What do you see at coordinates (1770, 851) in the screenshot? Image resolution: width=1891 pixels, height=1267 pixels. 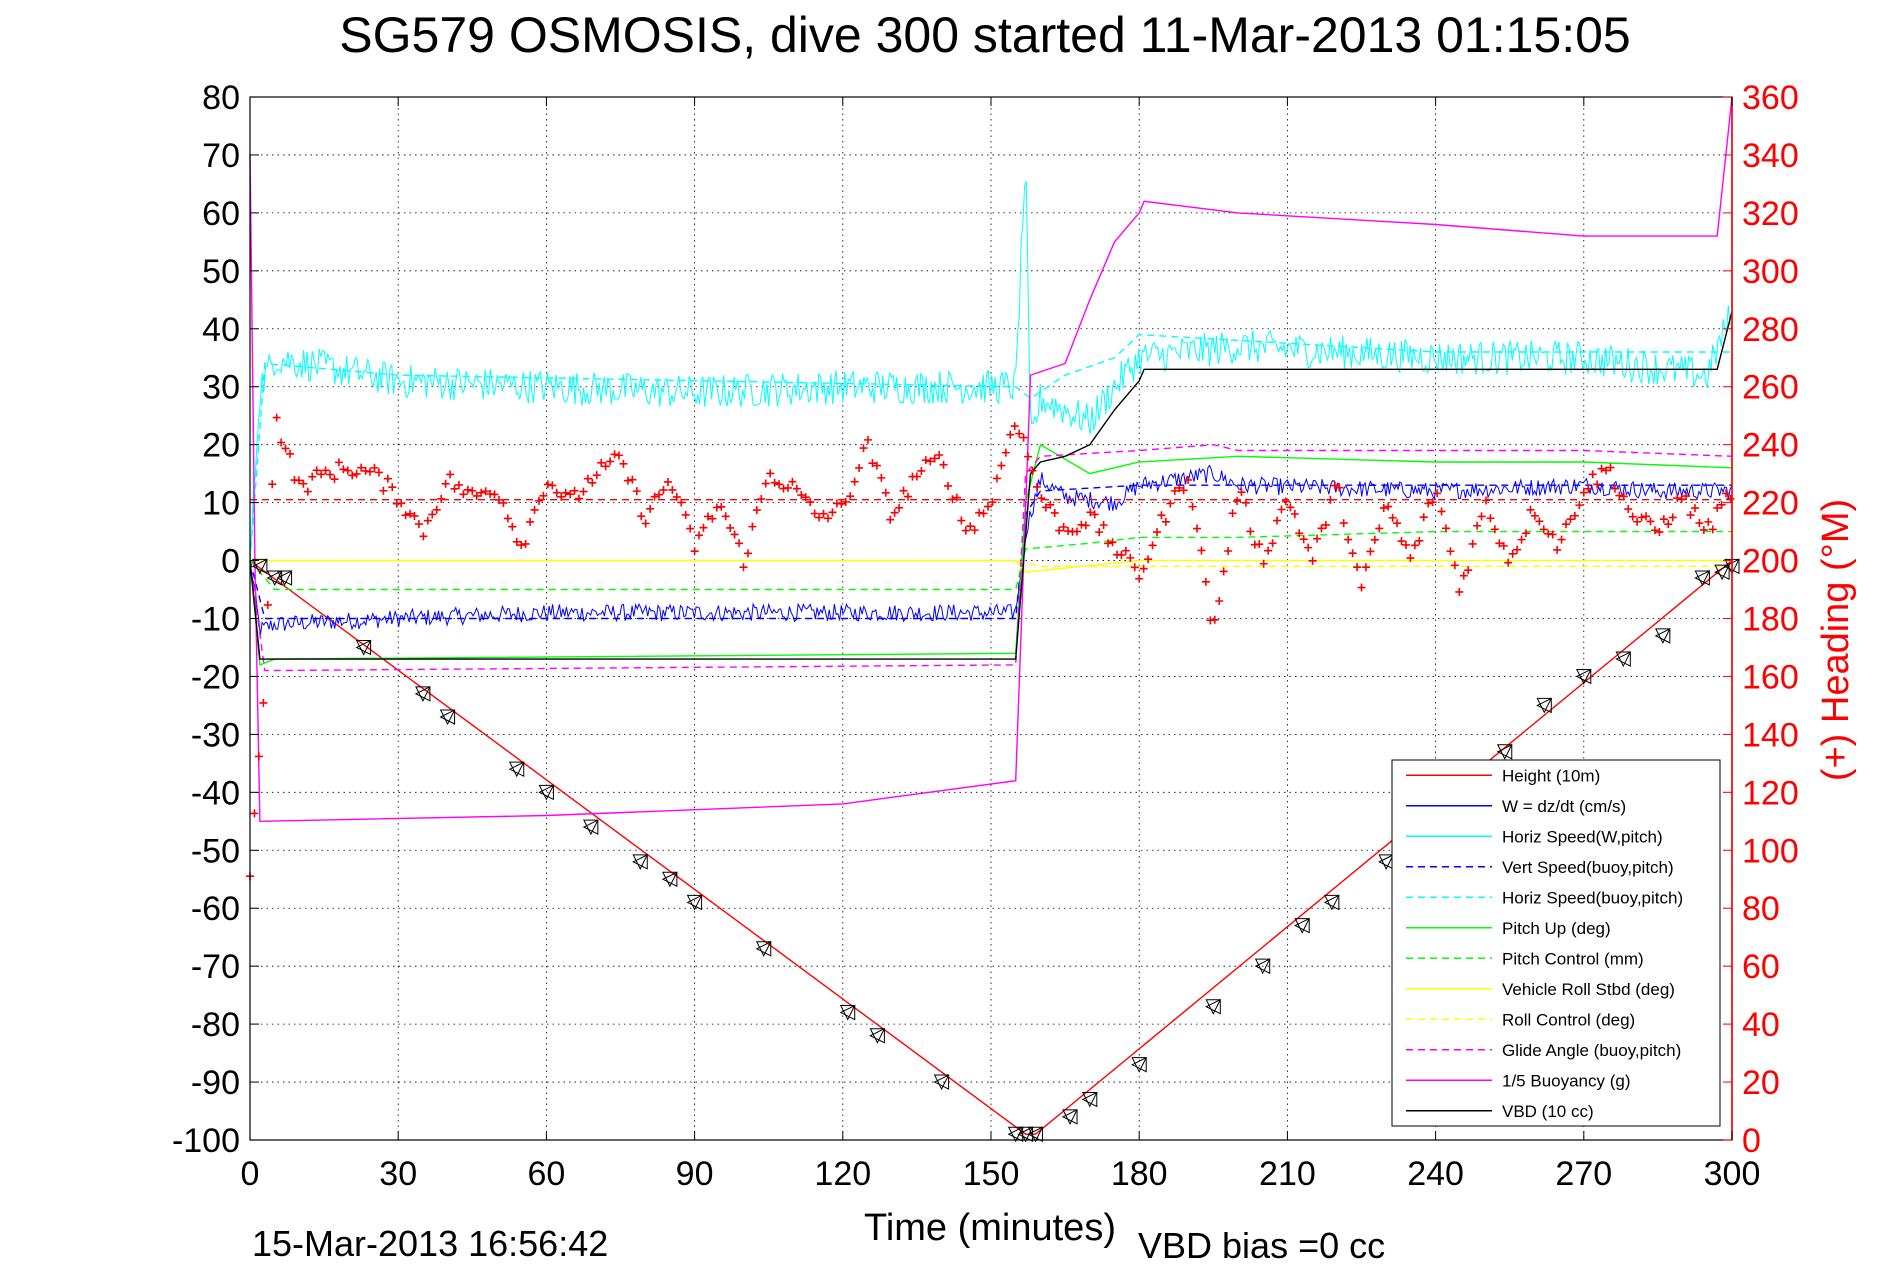 I see `y-tick-label-right: 100` at bounding box center [1770, 851].